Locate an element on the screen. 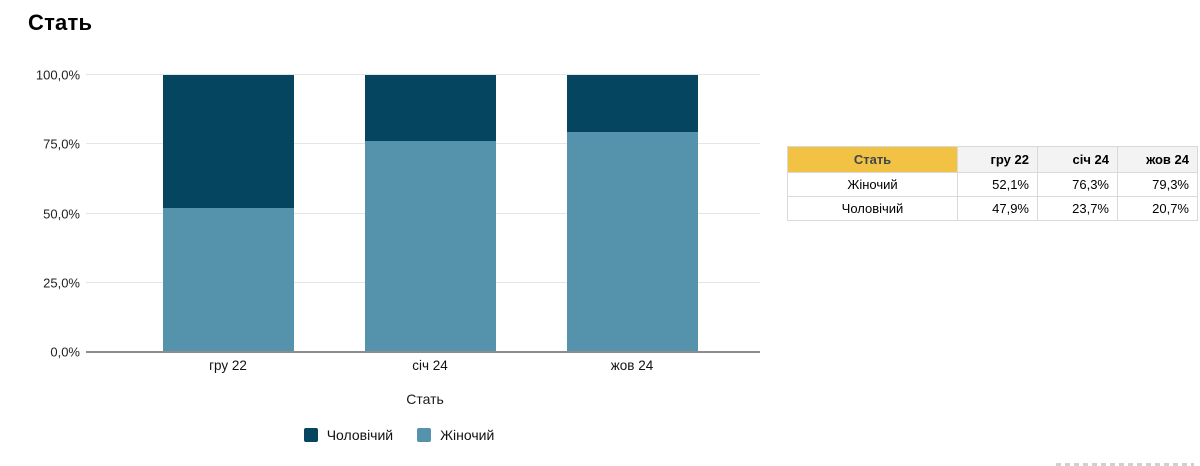 Image resolution: width=1200 pixels, height=466 pixels. legend-item: Чоловічий is located at coordinates (348, 435).